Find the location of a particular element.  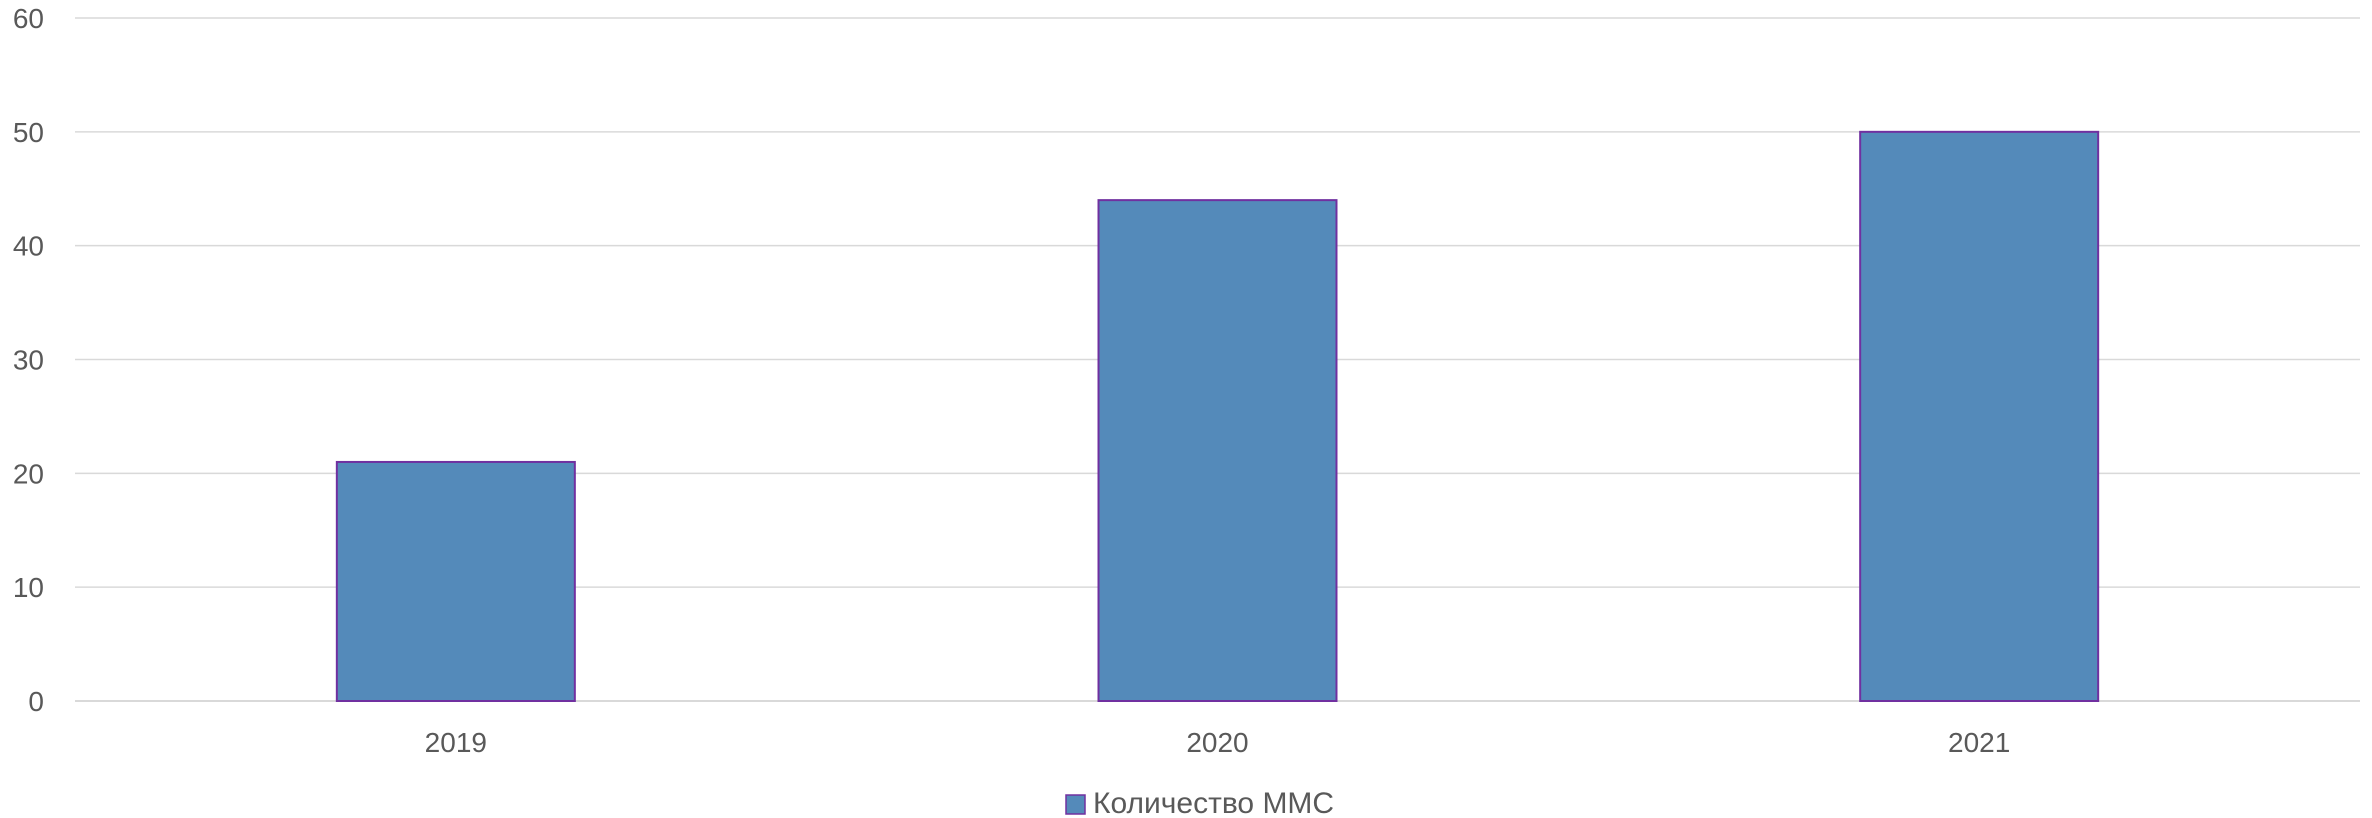

y-axis-tick-labels: 0 10 20 30 40 50 60 is located at coordinates (28, 360).